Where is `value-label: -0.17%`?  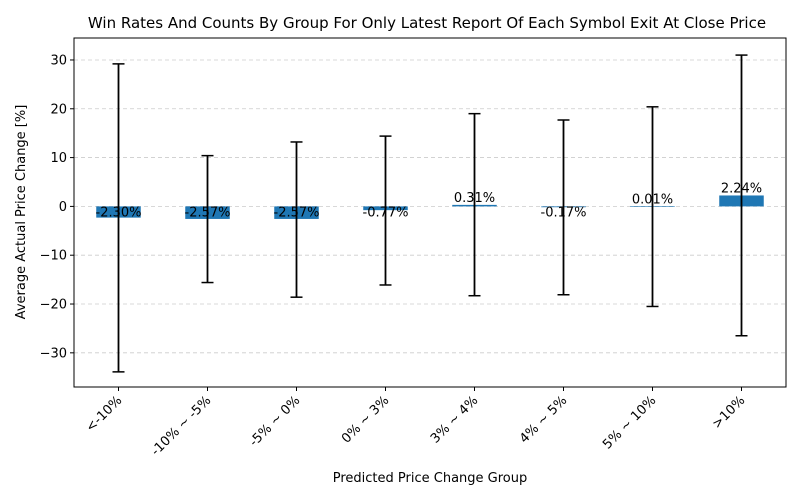
value-label: -0.17% is located at coordinates (564, 212).